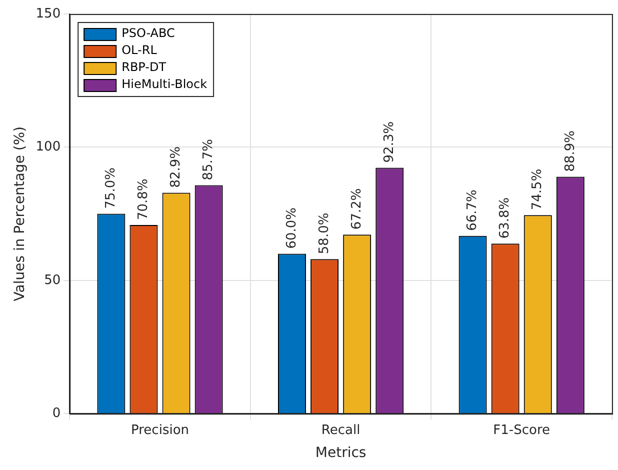  What do you see at coordinates (340, 453) in the screenshot?
I see `x-axis-title: Metrics` at bounding box center [340, 453].